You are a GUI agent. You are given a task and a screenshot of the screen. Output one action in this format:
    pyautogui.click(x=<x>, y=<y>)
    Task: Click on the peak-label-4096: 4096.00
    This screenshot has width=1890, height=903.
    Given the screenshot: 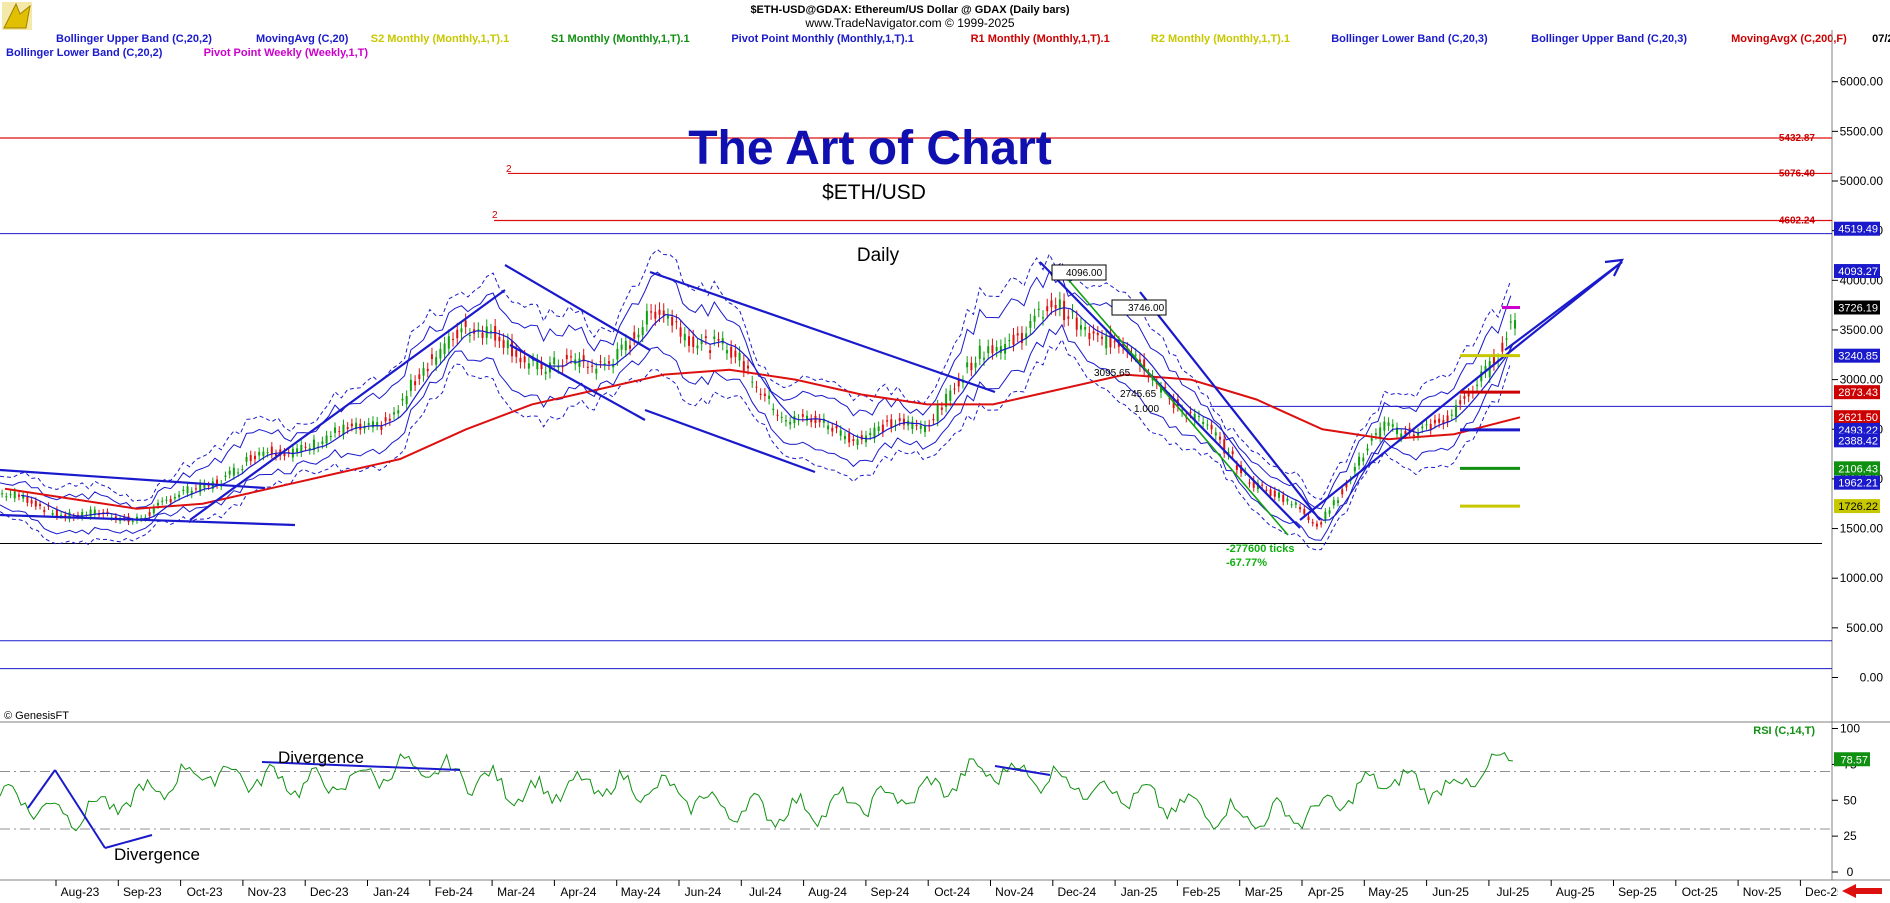 What is the action you would take?
    pyautogui.click(x=1079, y=272)
    